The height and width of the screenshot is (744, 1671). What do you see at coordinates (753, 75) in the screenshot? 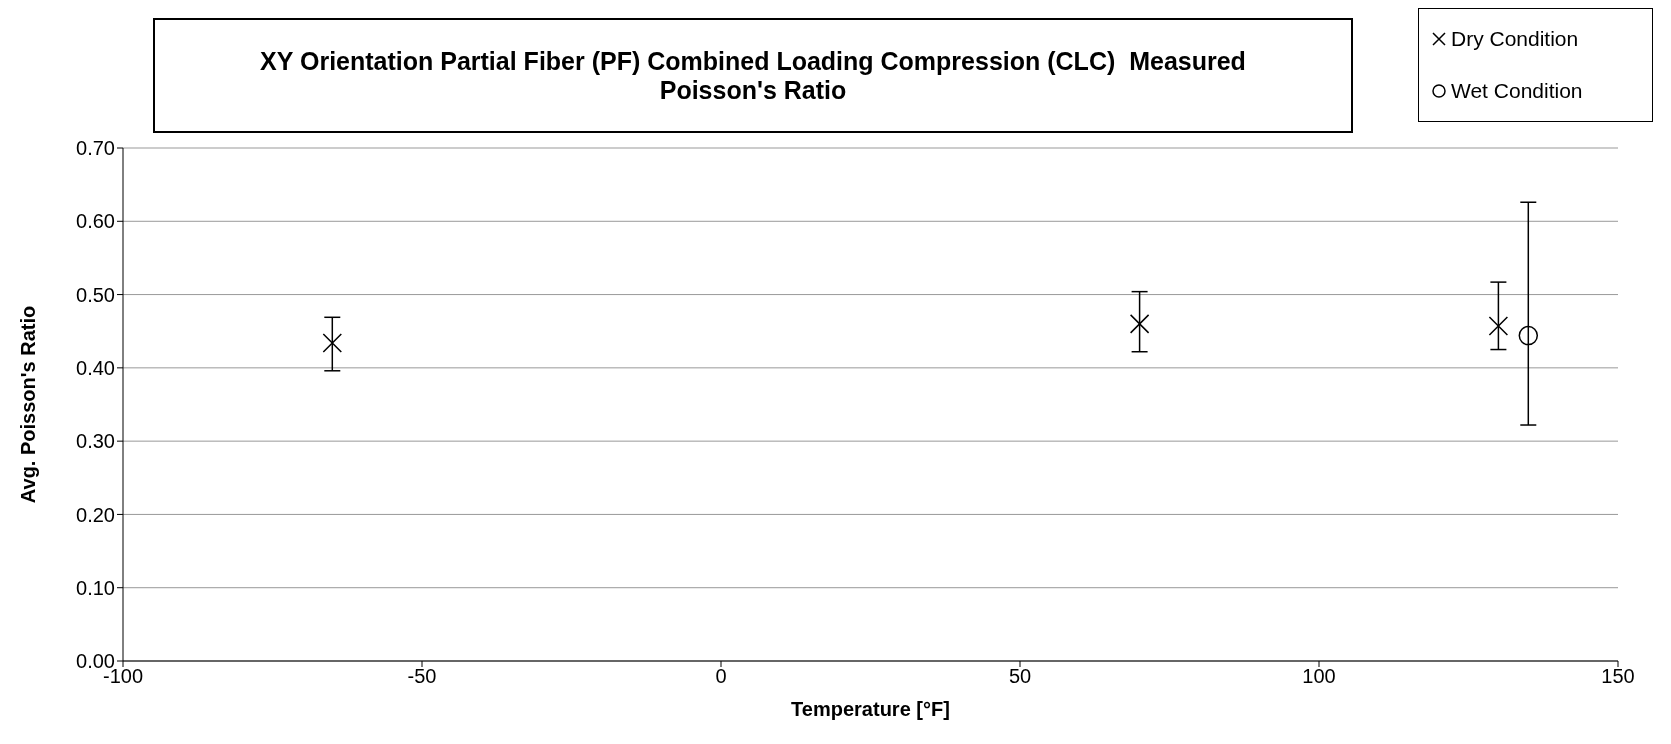
I see `chart-title: XY Orientation Partial Fiber (PF) Combined Loading Compression (CLC) Measured Poisson's Ratio` at bounding box center [753, 75].